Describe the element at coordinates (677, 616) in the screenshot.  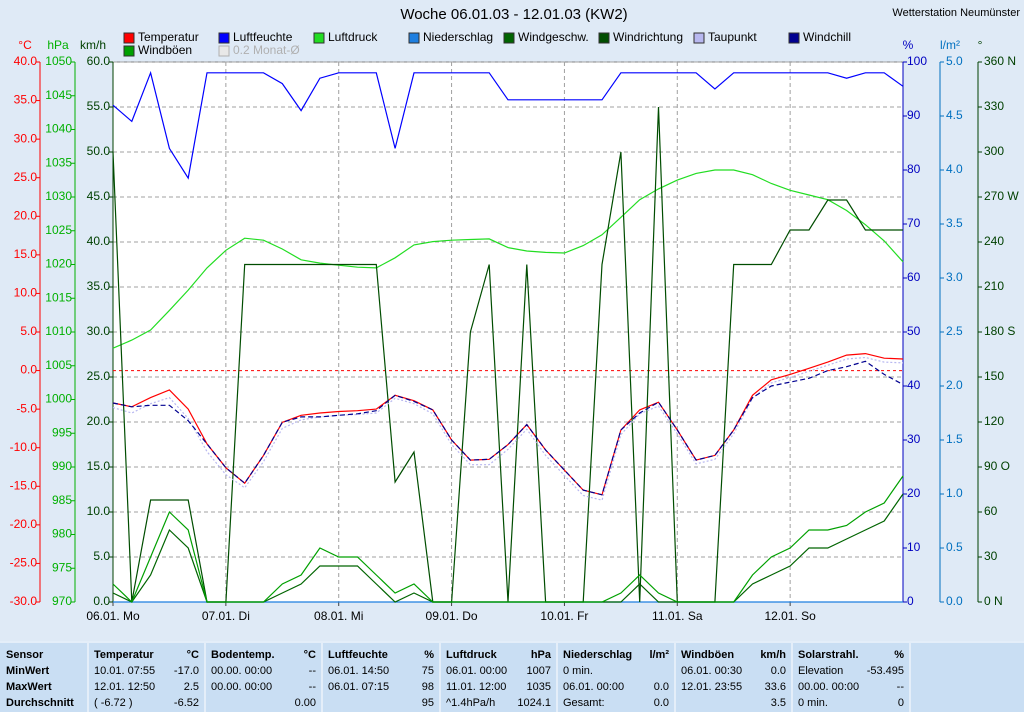
I see `x-tick-label: 11.01. Sa` at that location.